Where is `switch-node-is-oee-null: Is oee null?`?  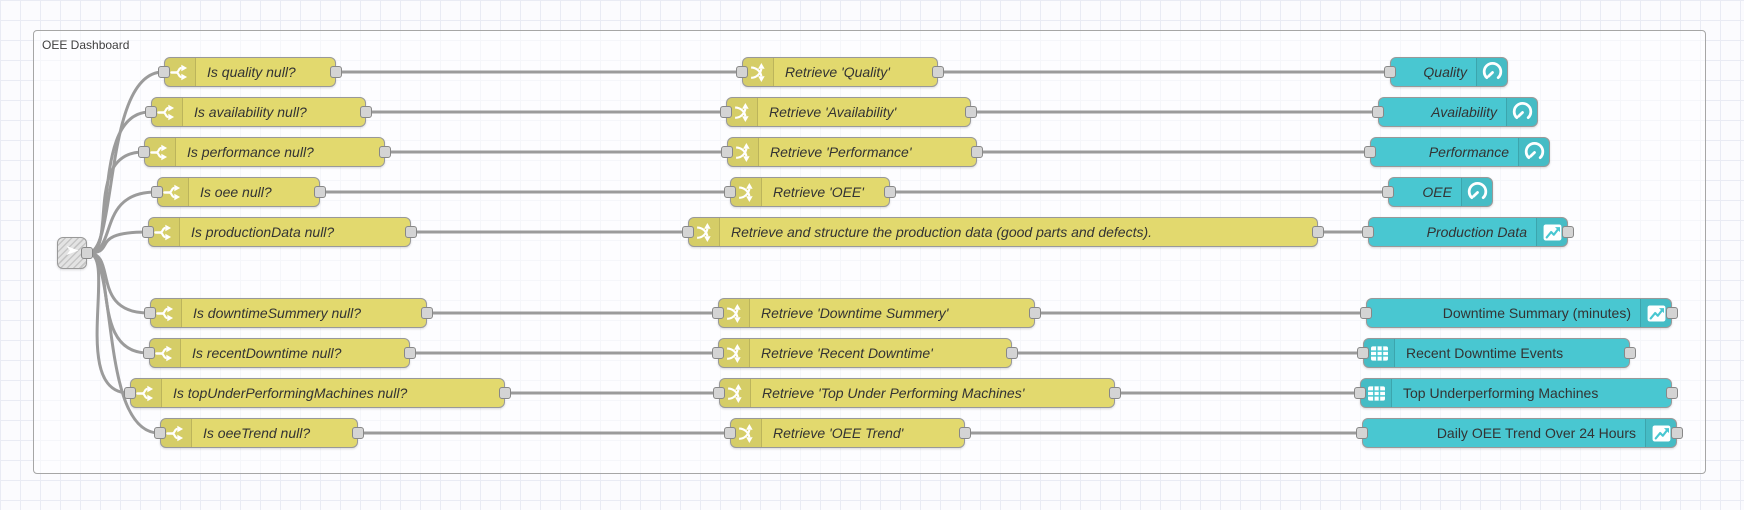 switch-node-is-oee-null: Is oee null? is located at coordinates (238, 192).